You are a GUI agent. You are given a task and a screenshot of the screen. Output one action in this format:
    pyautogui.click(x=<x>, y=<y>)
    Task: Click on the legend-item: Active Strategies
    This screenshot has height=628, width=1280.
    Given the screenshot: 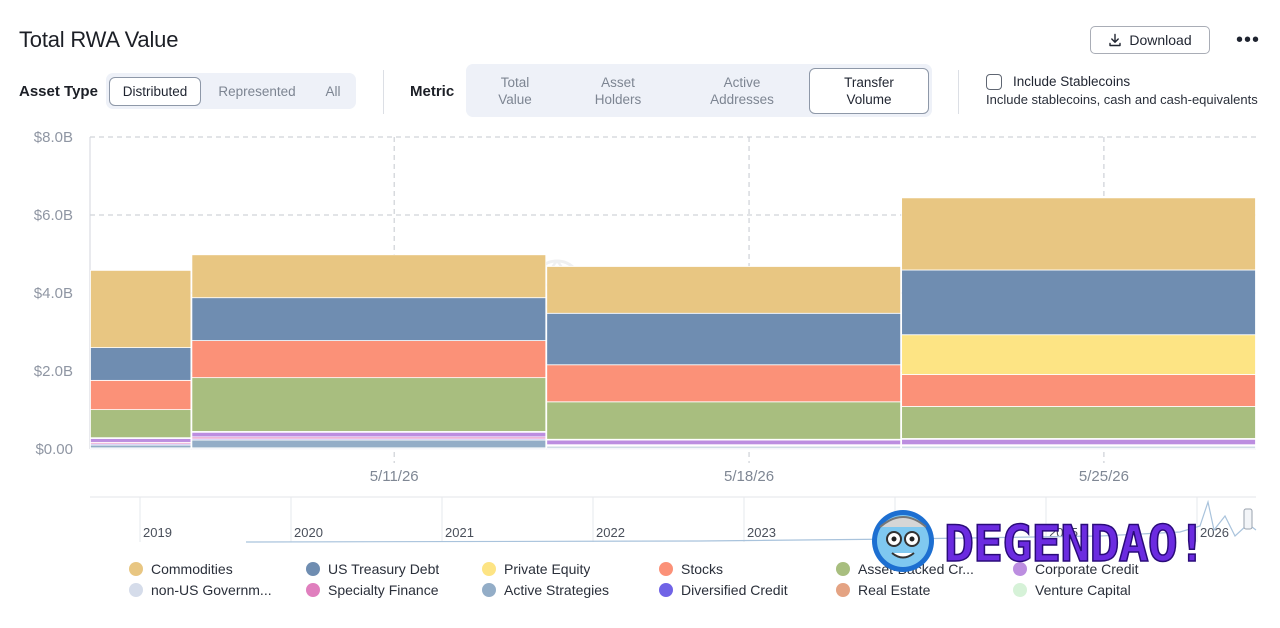 What is the action you would take?
    pyautogui.click(x=545, y=590)
    